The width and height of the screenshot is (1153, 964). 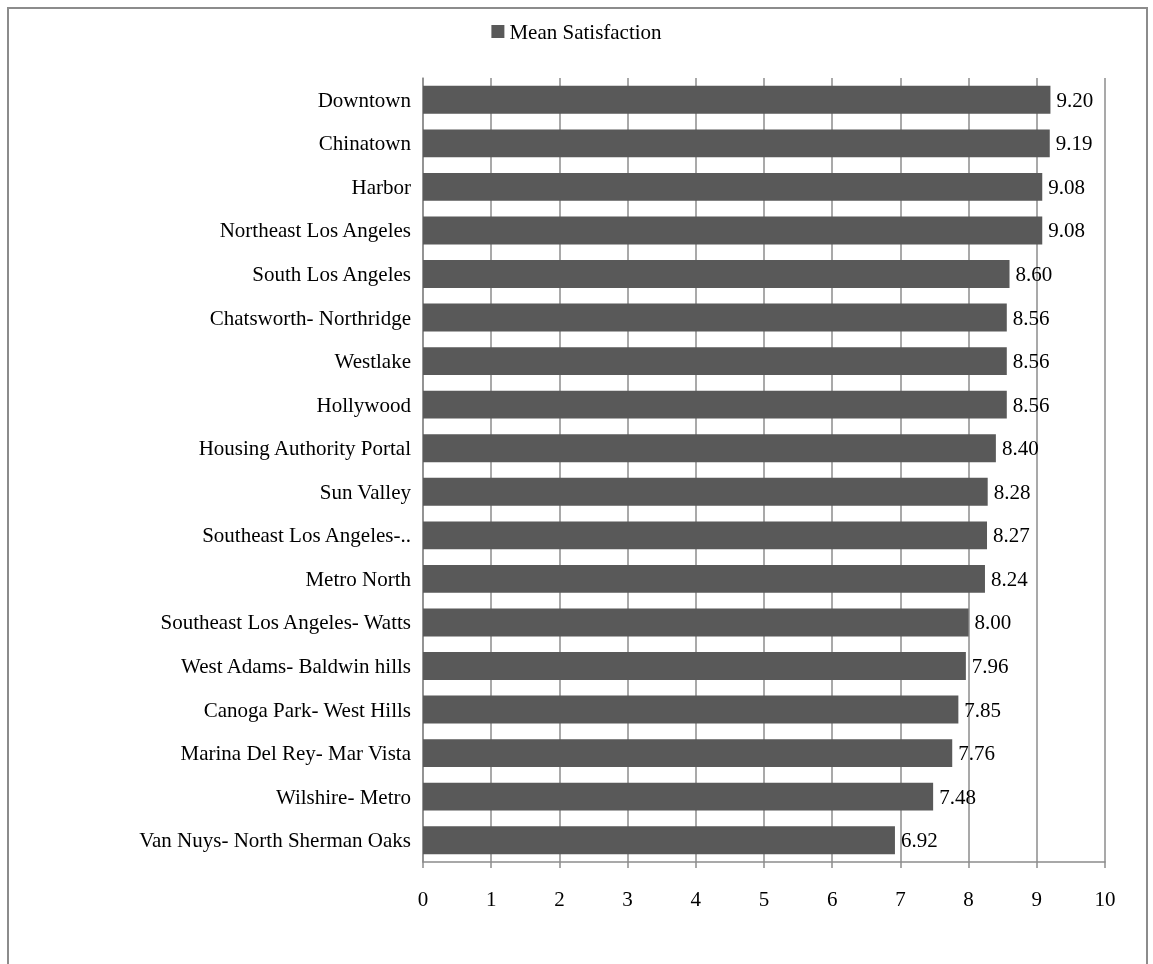 I want to click on y-tick-label: Chatsworth- Northridge, so click(x=310, y=317).